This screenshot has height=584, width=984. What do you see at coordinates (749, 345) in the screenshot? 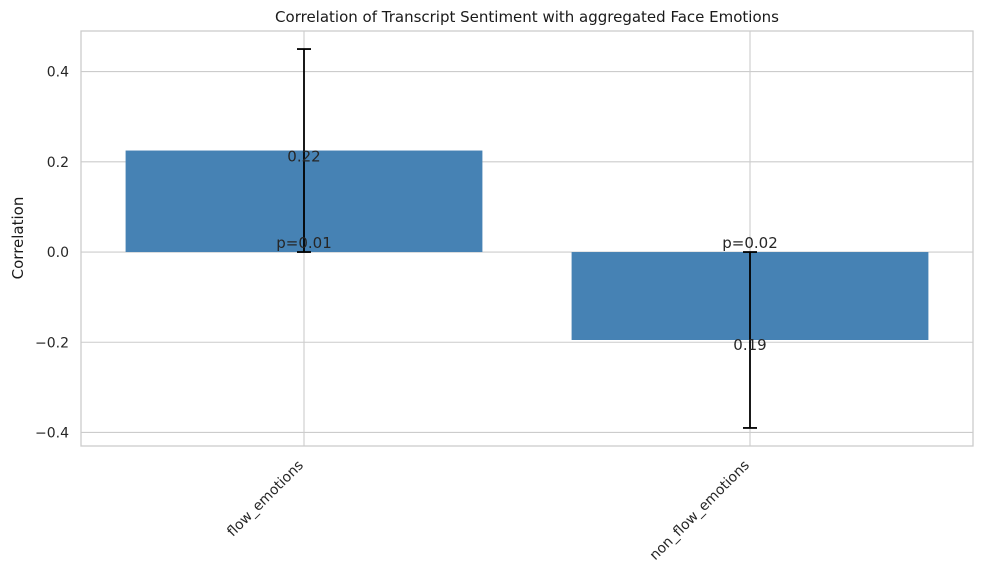
I see `value-label: 0.19` at bounding box center [749, 345].